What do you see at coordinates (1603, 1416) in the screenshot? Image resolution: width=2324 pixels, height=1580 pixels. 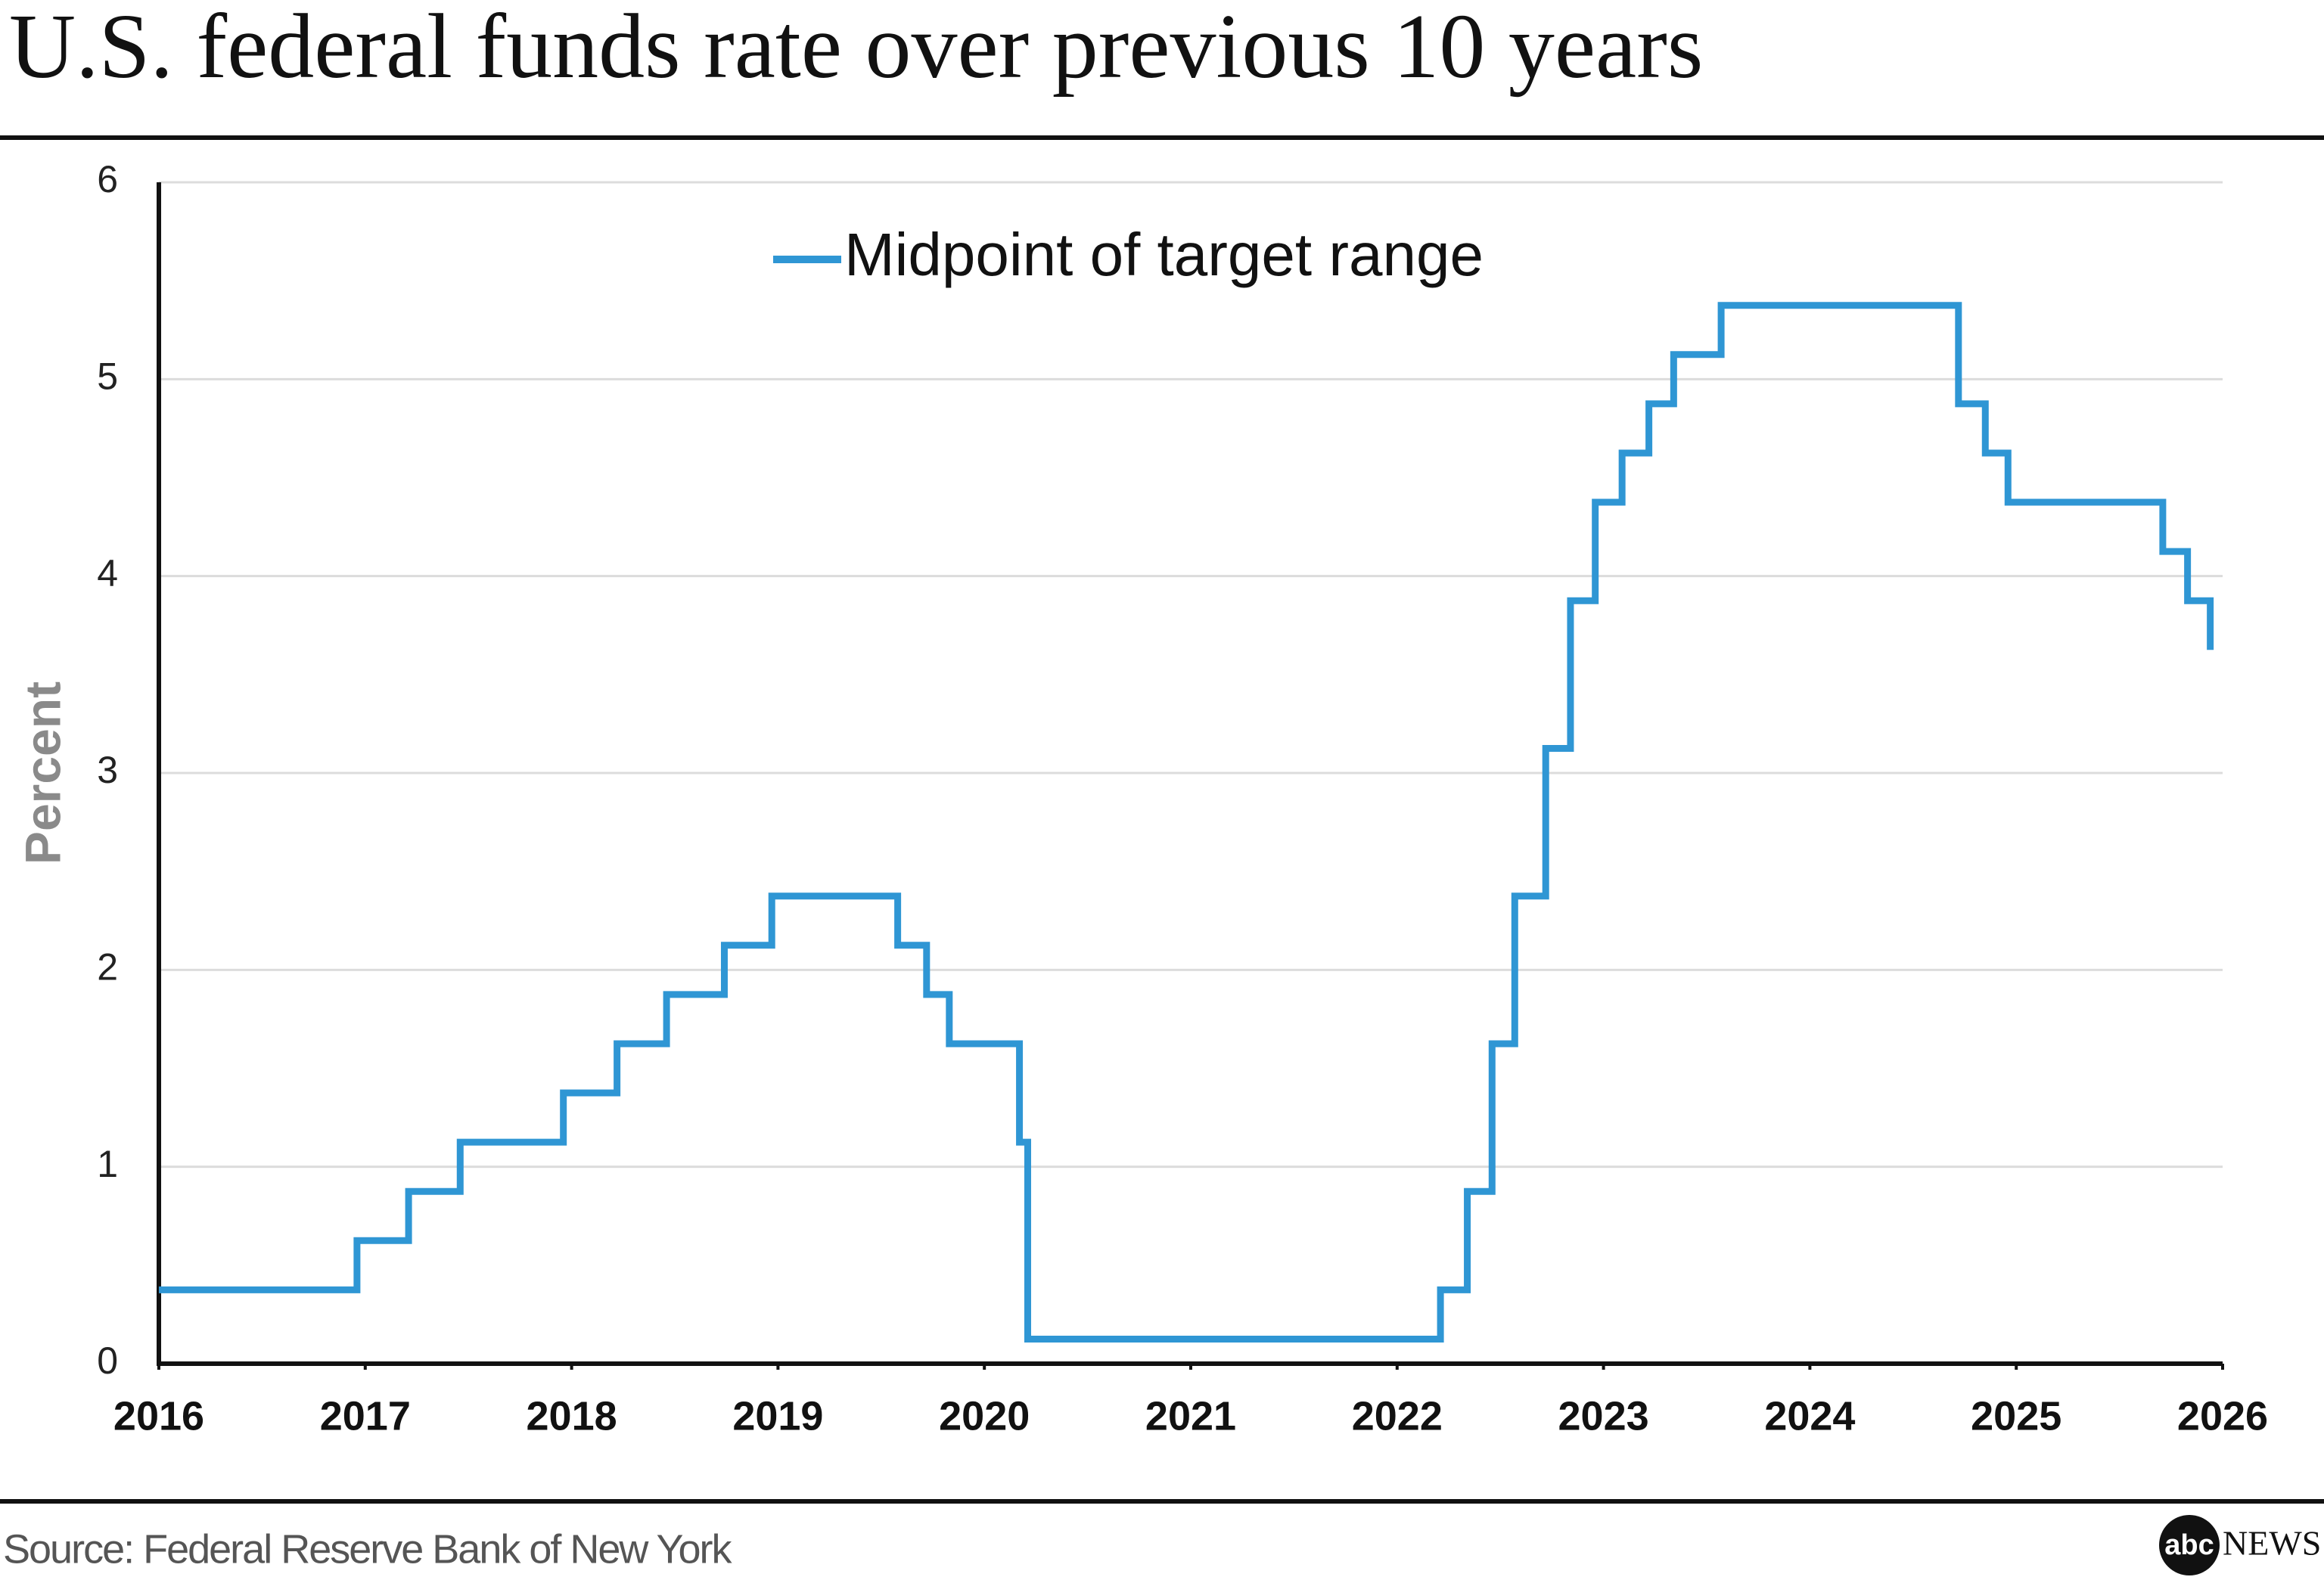 I see `x-tick-label: 2023` at bounding box center [1603, 1416].